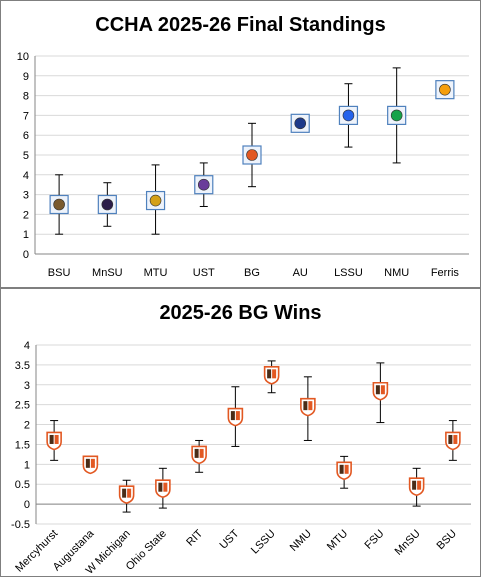 This screenshot has width=481, height=577. Describe the element at coordinates (26, 97) in the screenshot. I see `y-tick-label: 8` at that location.